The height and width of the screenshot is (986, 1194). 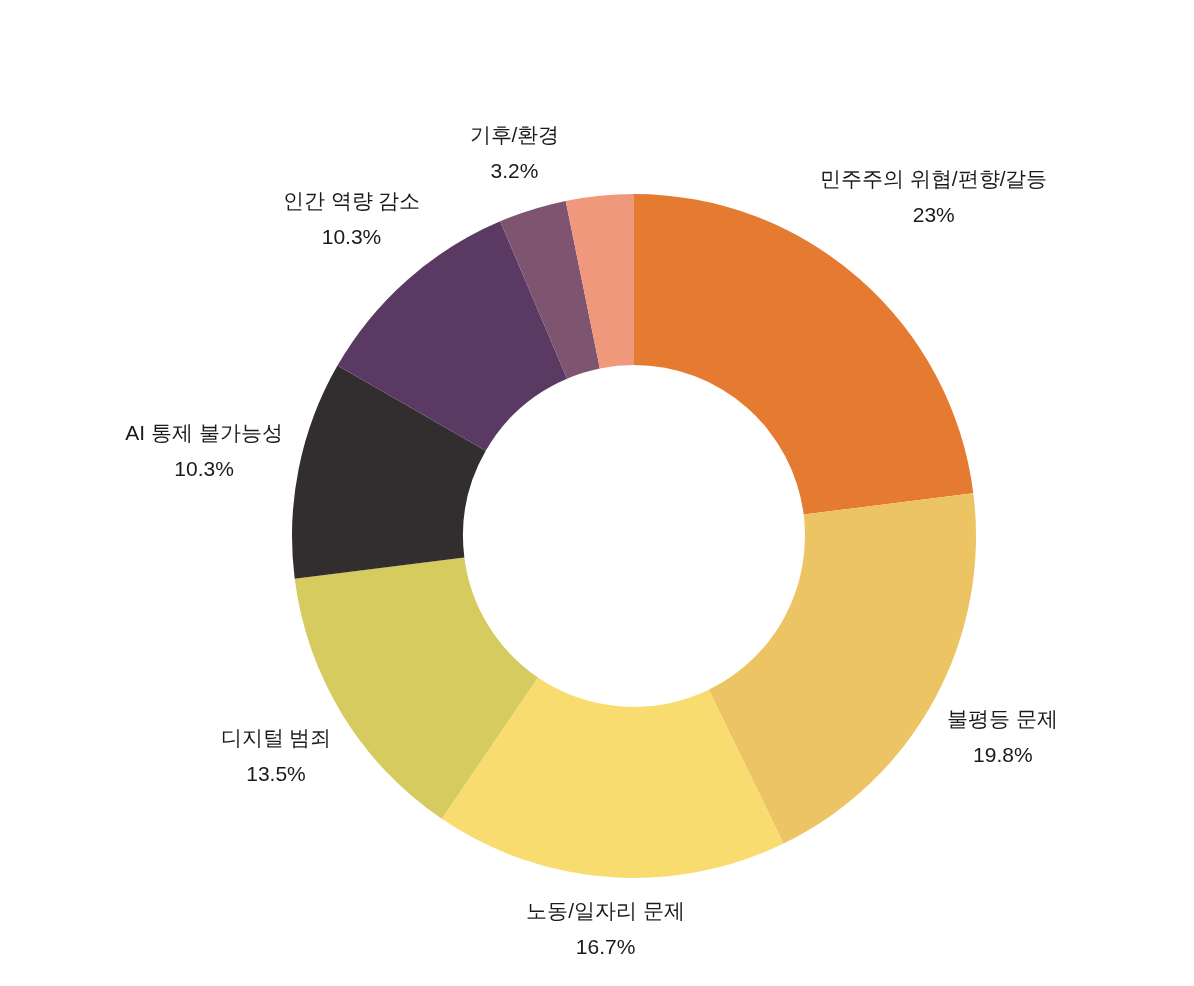 What do you see at coordinates (276, 773) in the screenshot?
I see `data-label: 13.5%` at bounding box center [276, 773].